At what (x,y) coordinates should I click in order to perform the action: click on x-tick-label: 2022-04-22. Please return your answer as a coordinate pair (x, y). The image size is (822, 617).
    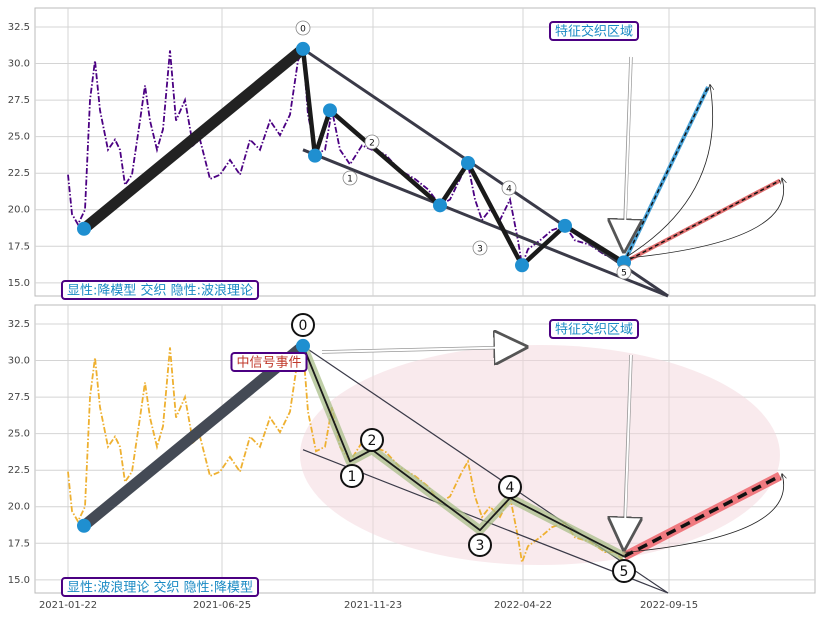
    Looking at the image, I should click on (523, 605).